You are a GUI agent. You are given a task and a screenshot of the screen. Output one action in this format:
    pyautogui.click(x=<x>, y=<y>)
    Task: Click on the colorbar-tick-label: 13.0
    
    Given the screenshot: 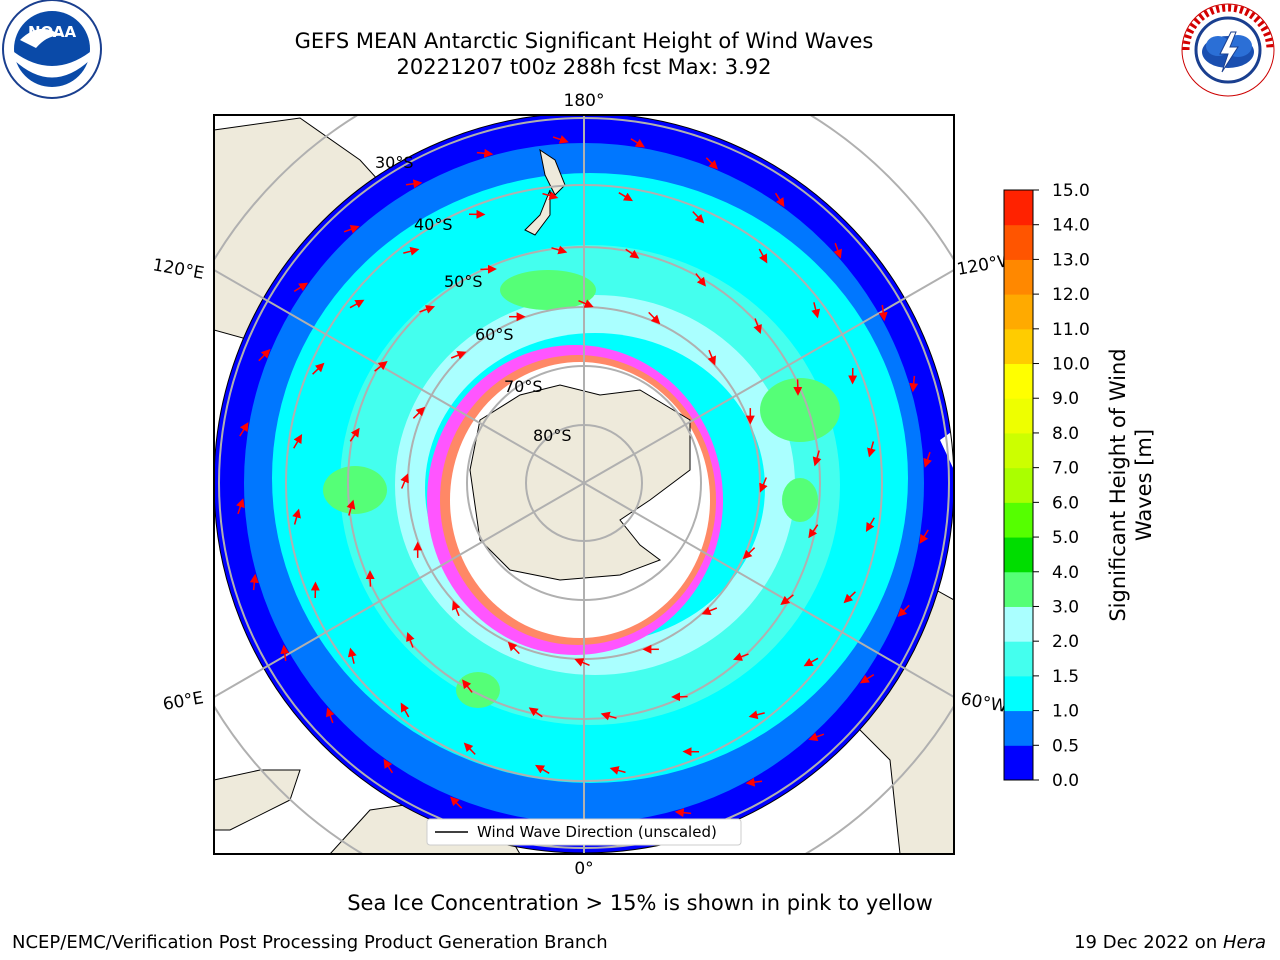 What is the action you would take?
    pyautogui.click(x=1071, y=260)
    